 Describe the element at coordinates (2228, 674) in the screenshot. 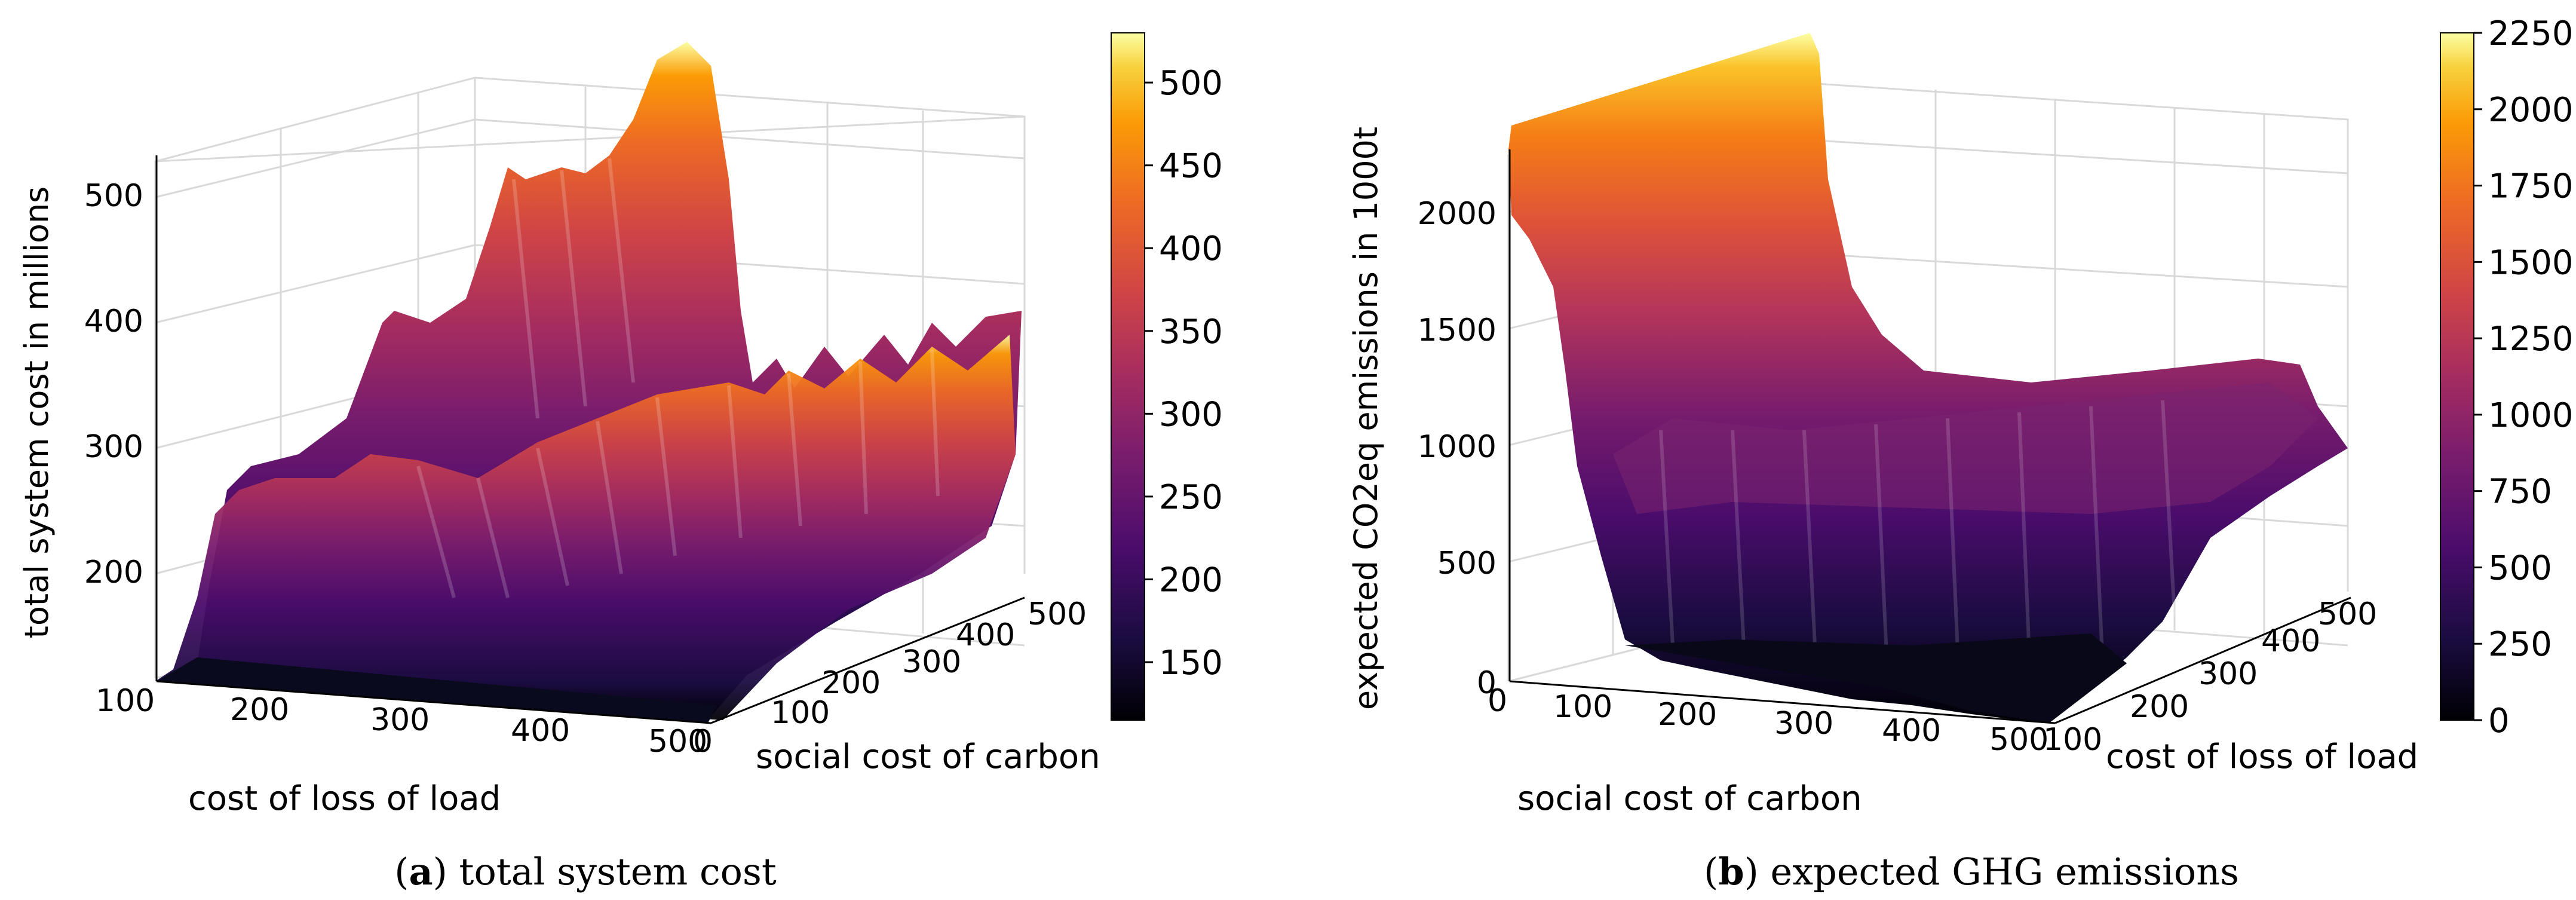

I see `panel-b-y-tick: 300` at that location.